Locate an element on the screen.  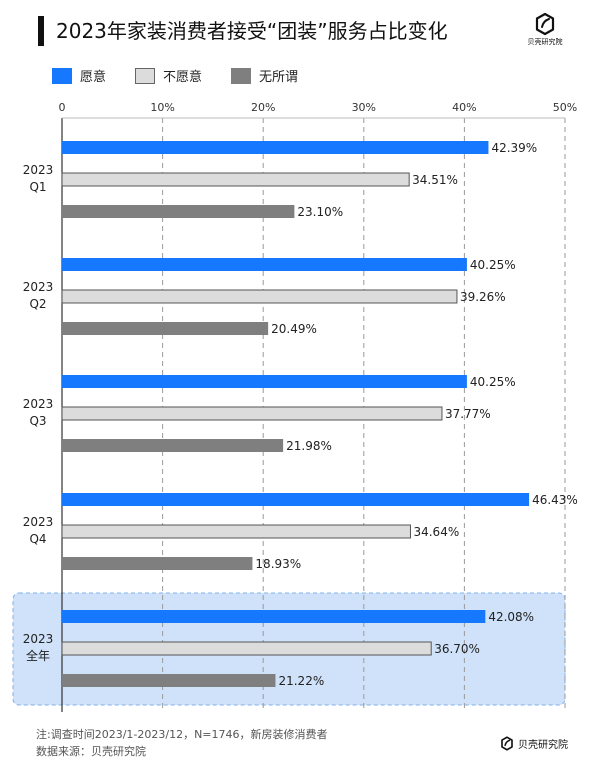
brand-logo: 贝壳研究院 is located at coordinates (545, 29).